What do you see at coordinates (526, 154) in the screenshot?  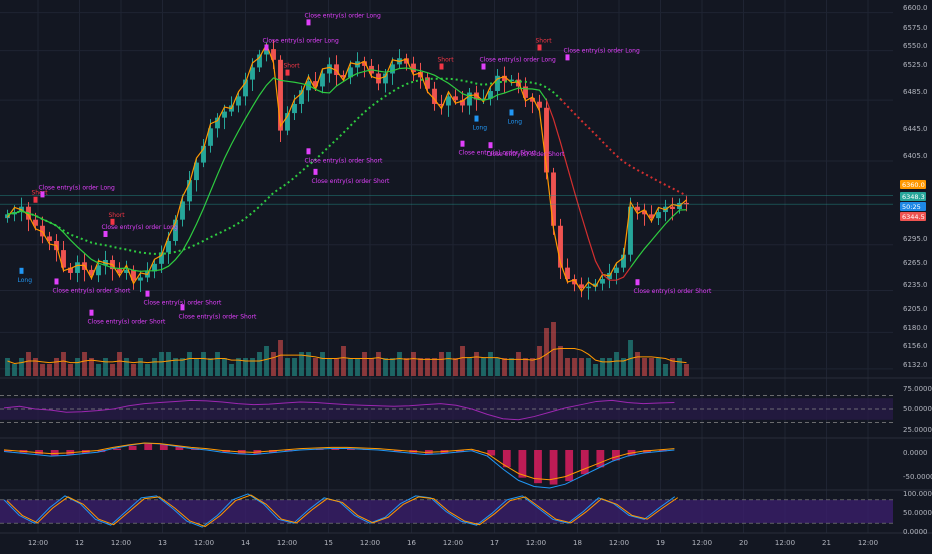 I see `annotation-label: Close entry(s) order Short` at bounding box center [526, 154].